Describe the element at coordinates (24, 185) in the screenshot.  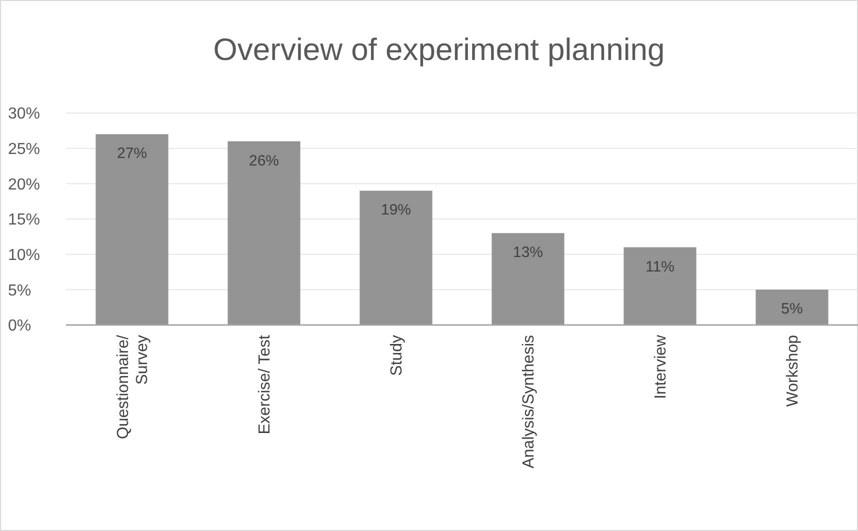
I see `y-tick-label: 20%` at that location.